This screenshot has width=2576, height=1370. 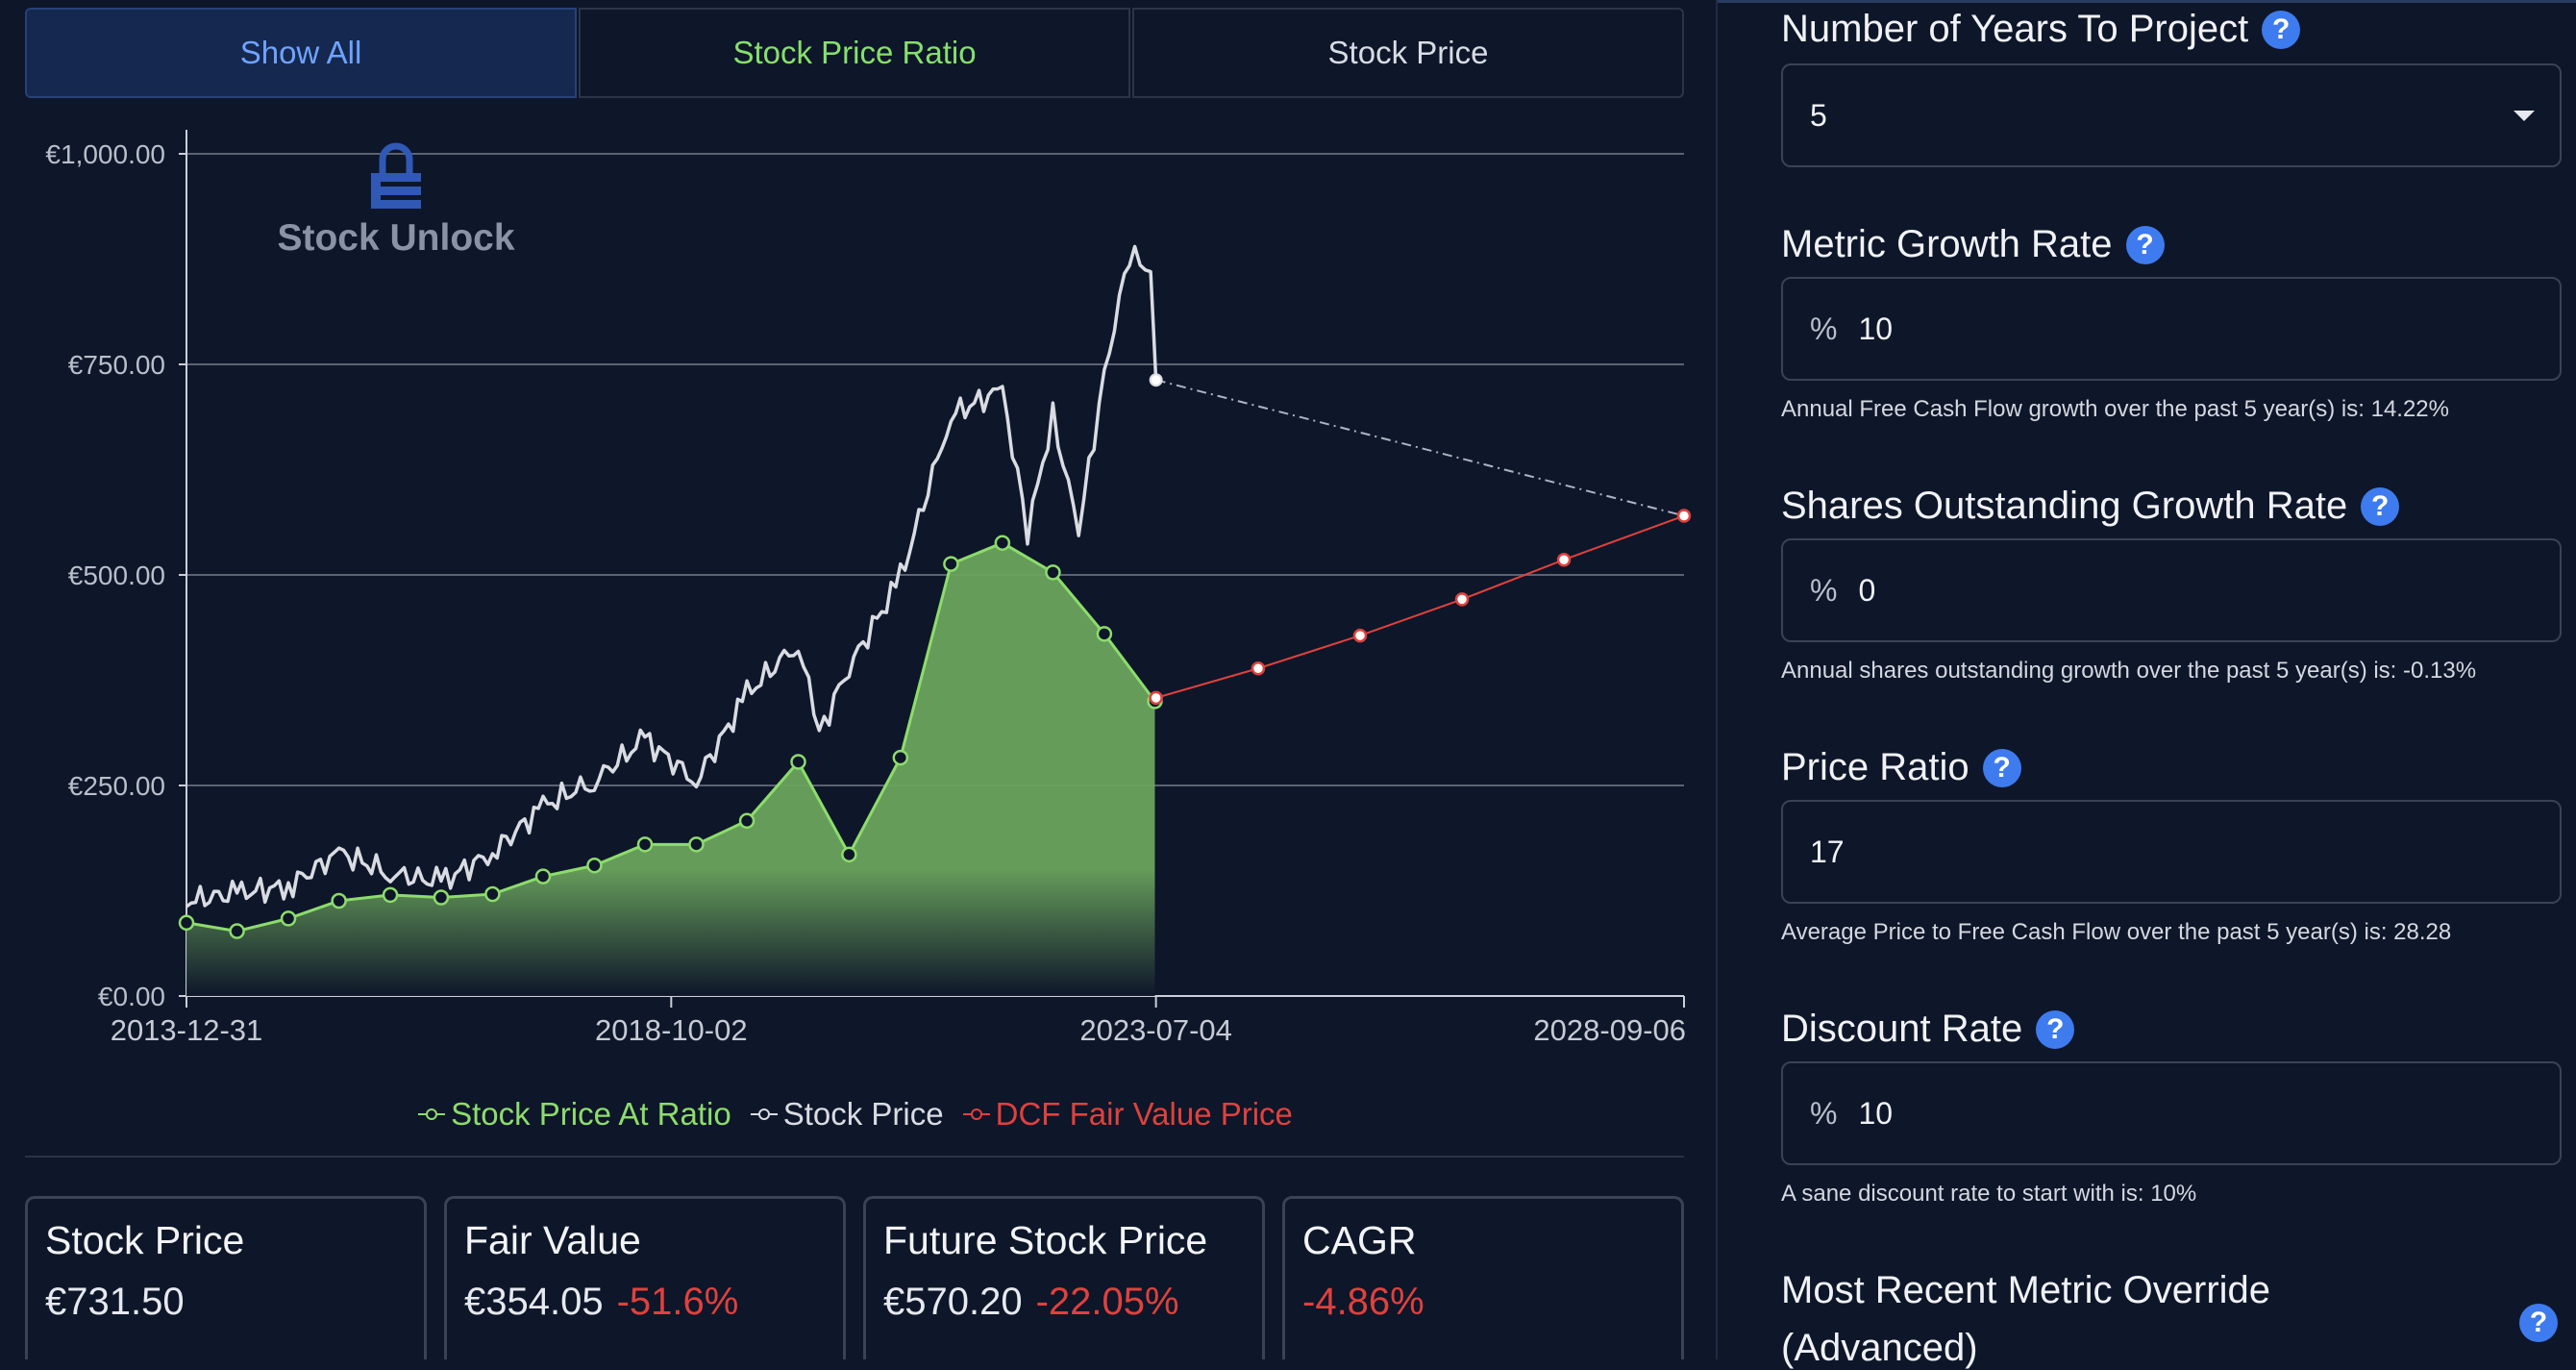 I want to click on legend-dcf-marker, so click(x=976, y=1114).